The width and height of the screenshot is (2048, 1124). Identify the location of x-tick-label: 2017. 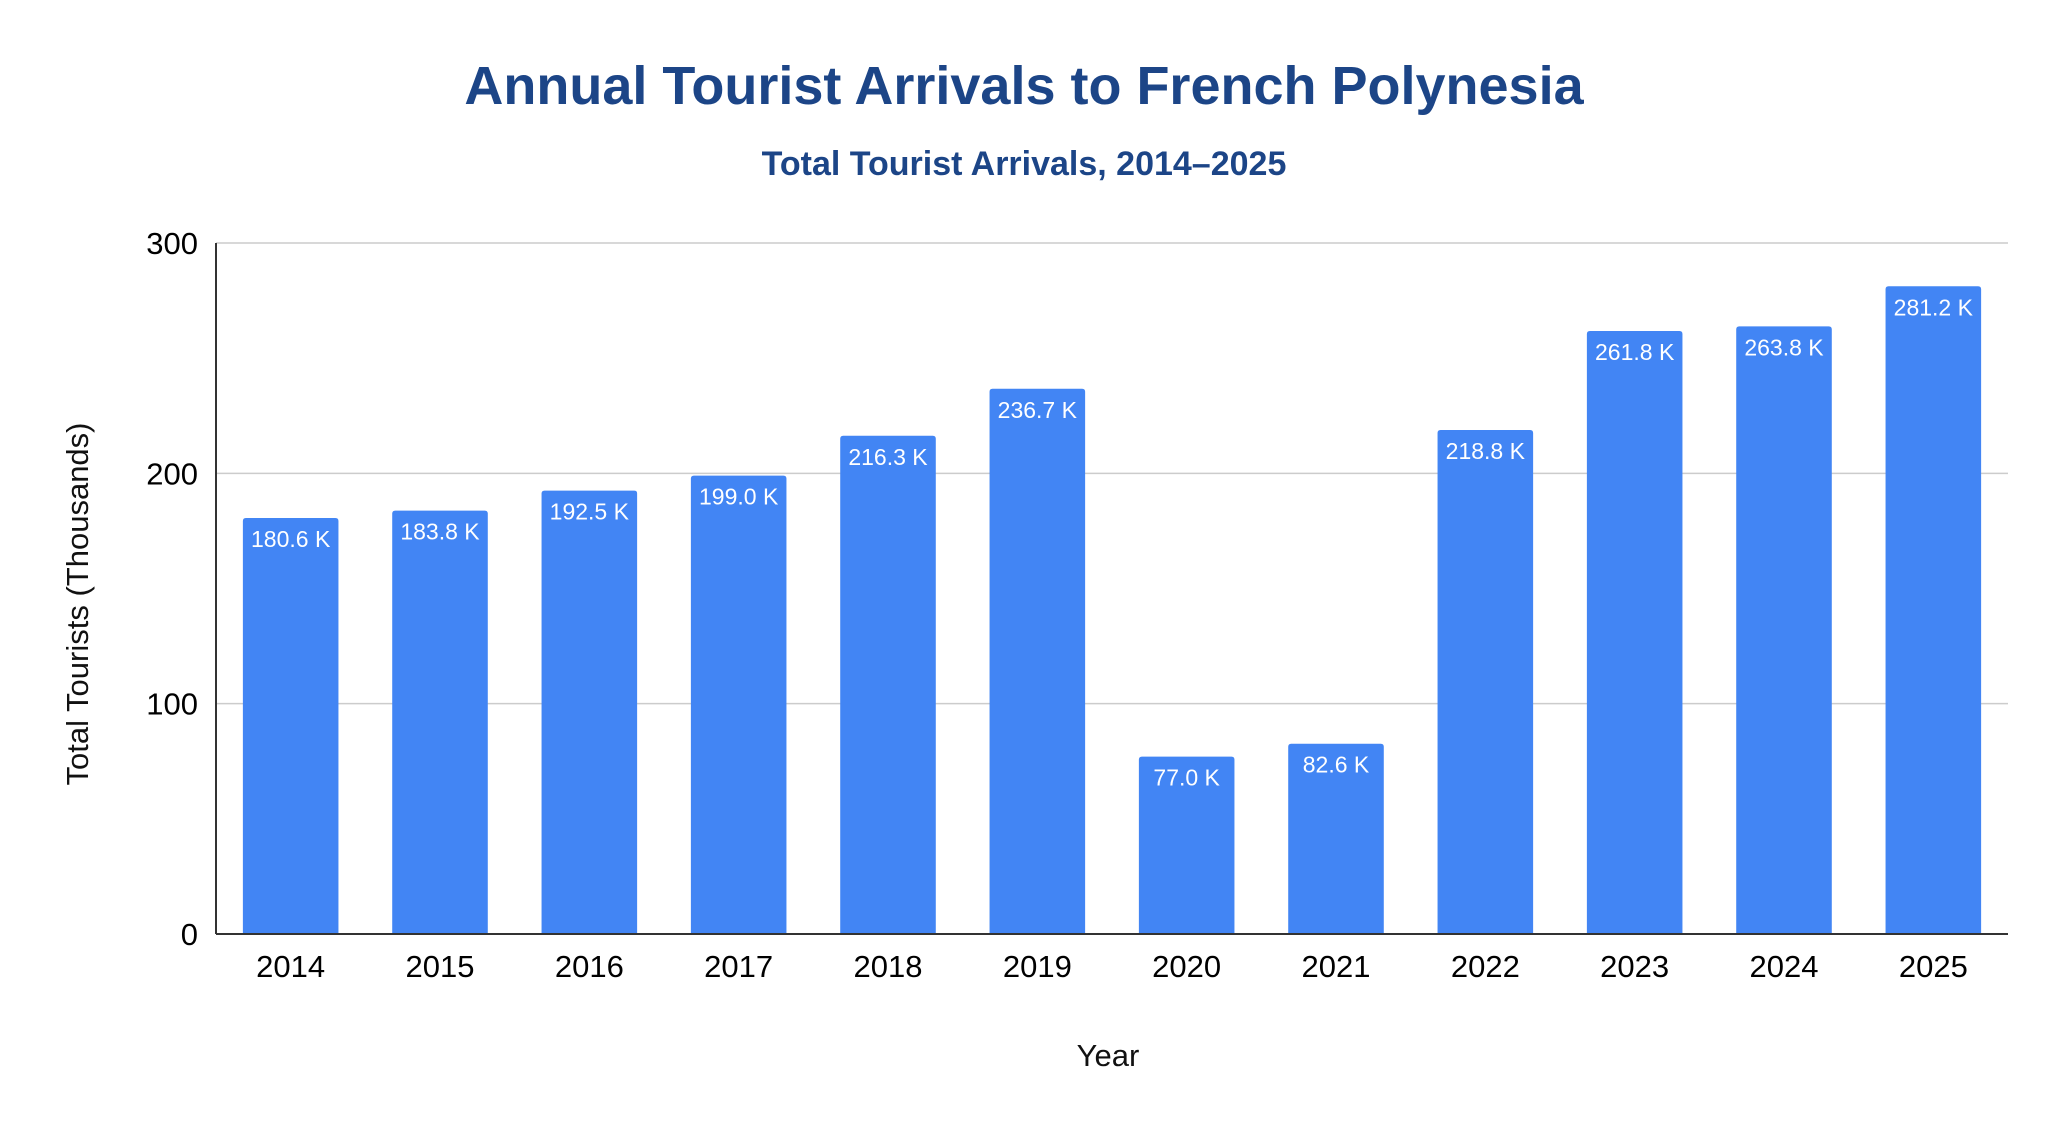
(738, 966).